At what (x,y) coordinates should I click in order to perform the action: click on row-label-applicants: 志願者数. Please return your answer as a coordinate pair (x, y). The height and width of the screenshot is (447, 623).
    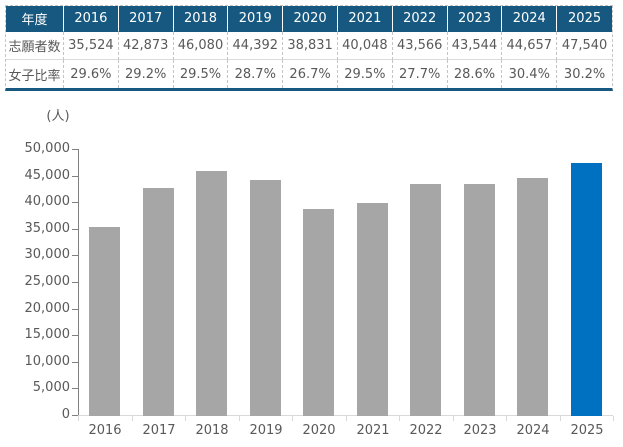
    Looking at the image, I should click on (35, 46).